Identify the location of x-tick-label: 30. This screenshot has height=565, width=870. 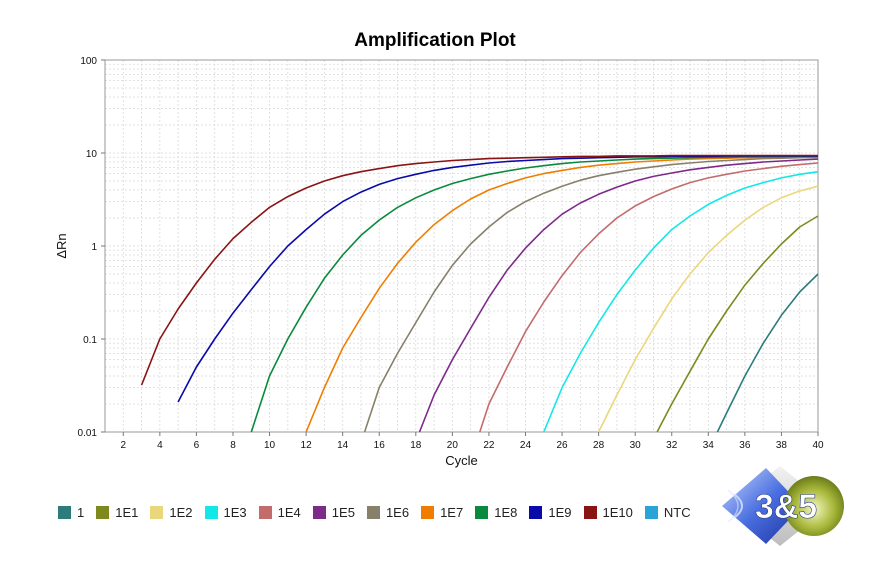
(636, 445).